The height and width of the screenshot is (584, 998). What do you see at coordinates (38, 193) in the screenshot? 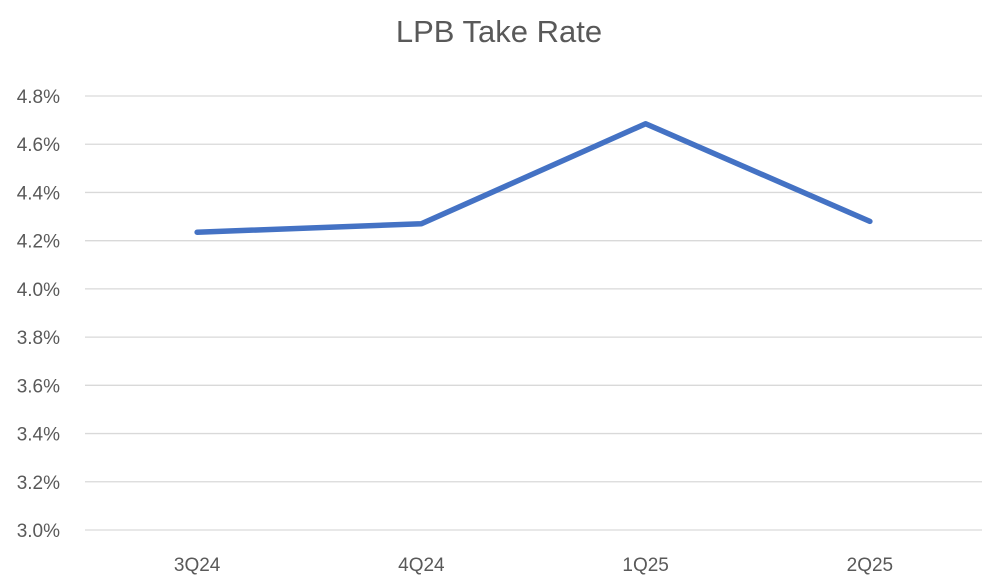
I see `y-tick-label: 4.4%` at bounding box center [38, 193].